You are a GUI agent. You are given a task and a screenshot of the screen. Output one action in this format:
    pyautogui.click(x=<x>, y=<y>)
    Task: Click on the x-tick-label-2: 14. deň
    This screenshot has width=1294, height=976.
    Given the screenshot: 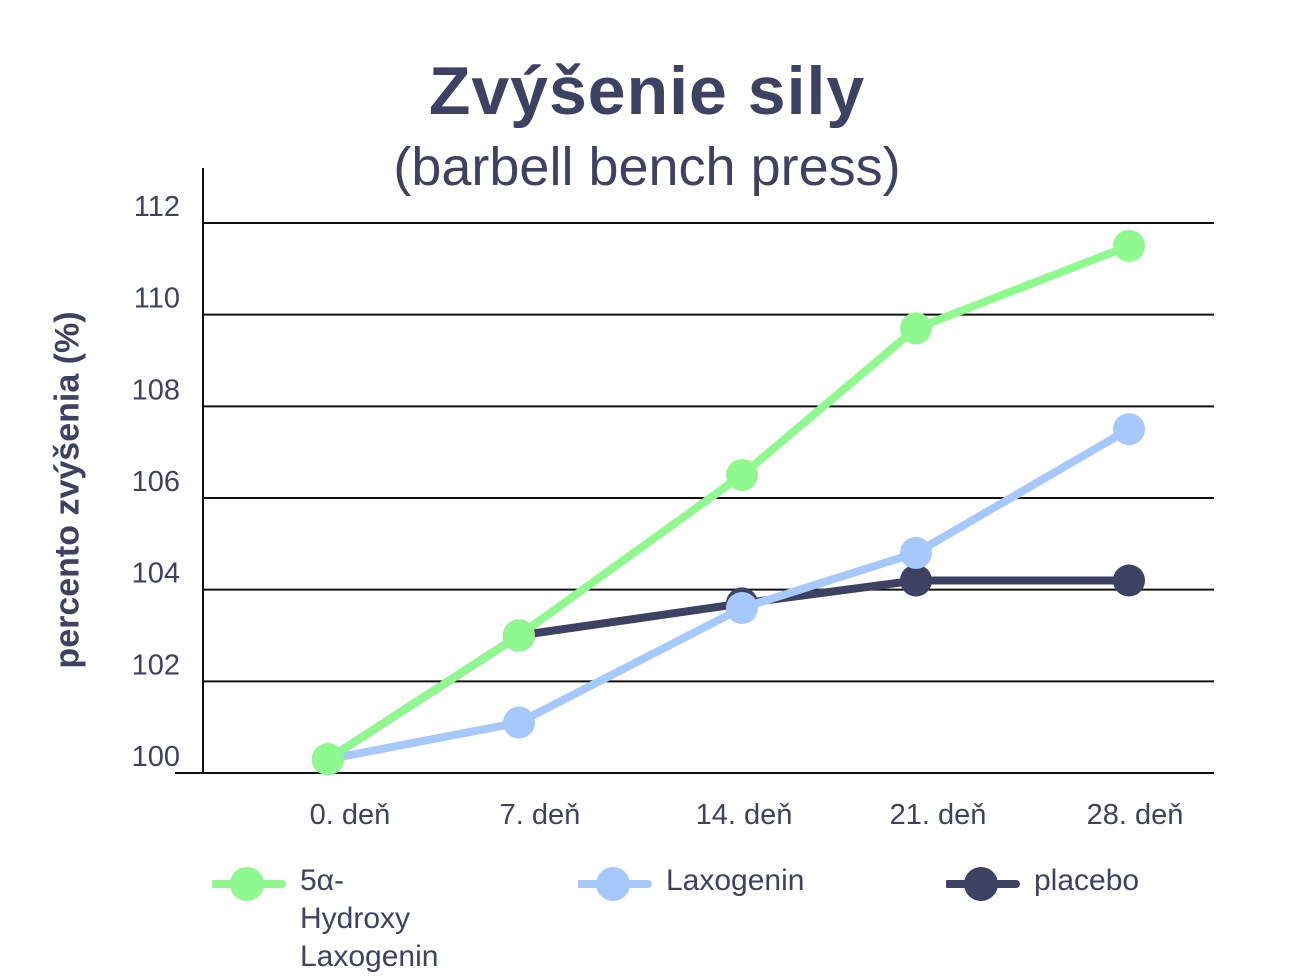 What is the action you would take?
    pyautogui.click(x=744, y=815)
    